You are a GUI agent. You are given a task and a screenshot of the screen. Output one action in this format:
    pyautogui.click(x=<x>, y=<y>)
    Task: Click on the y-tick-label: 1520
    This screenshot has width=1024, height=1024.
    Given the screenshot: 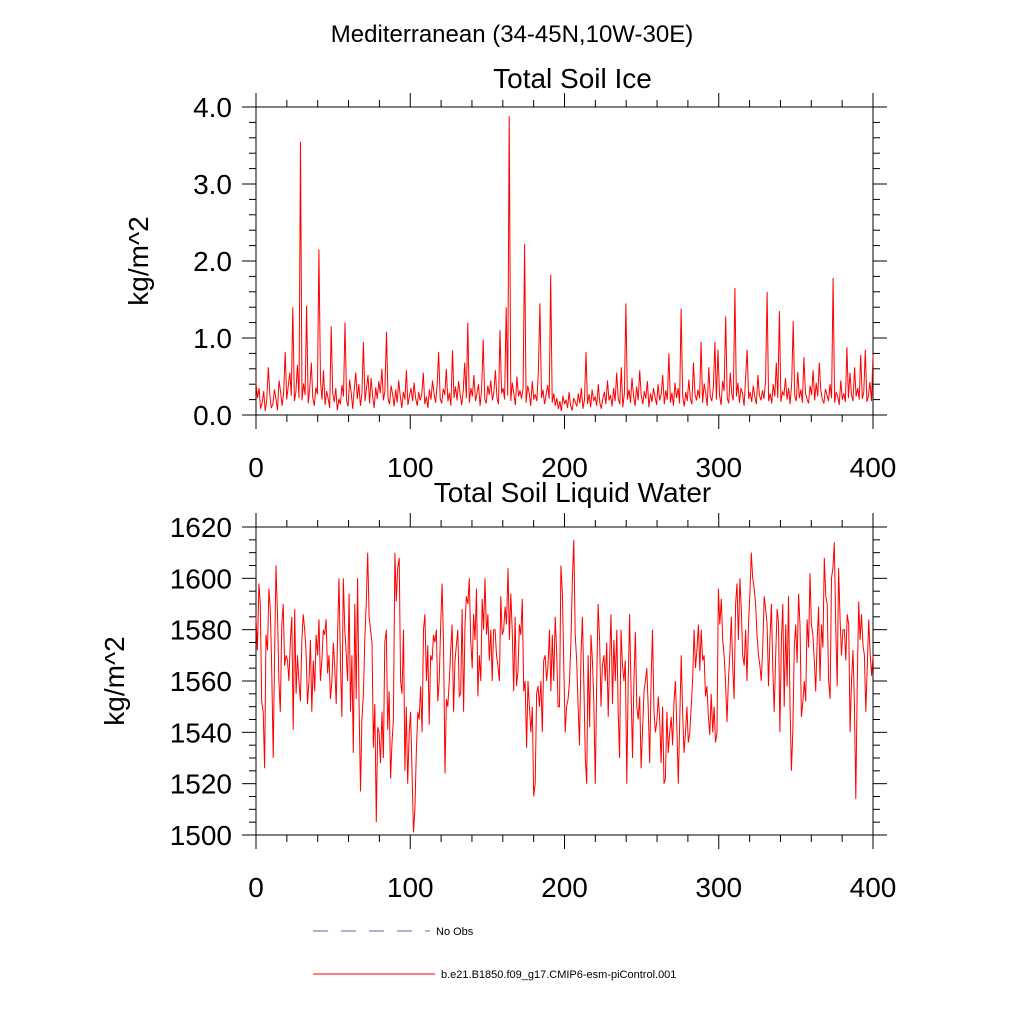 What is the action you would take?
    pyautogui.click(x=201, y=784)
    